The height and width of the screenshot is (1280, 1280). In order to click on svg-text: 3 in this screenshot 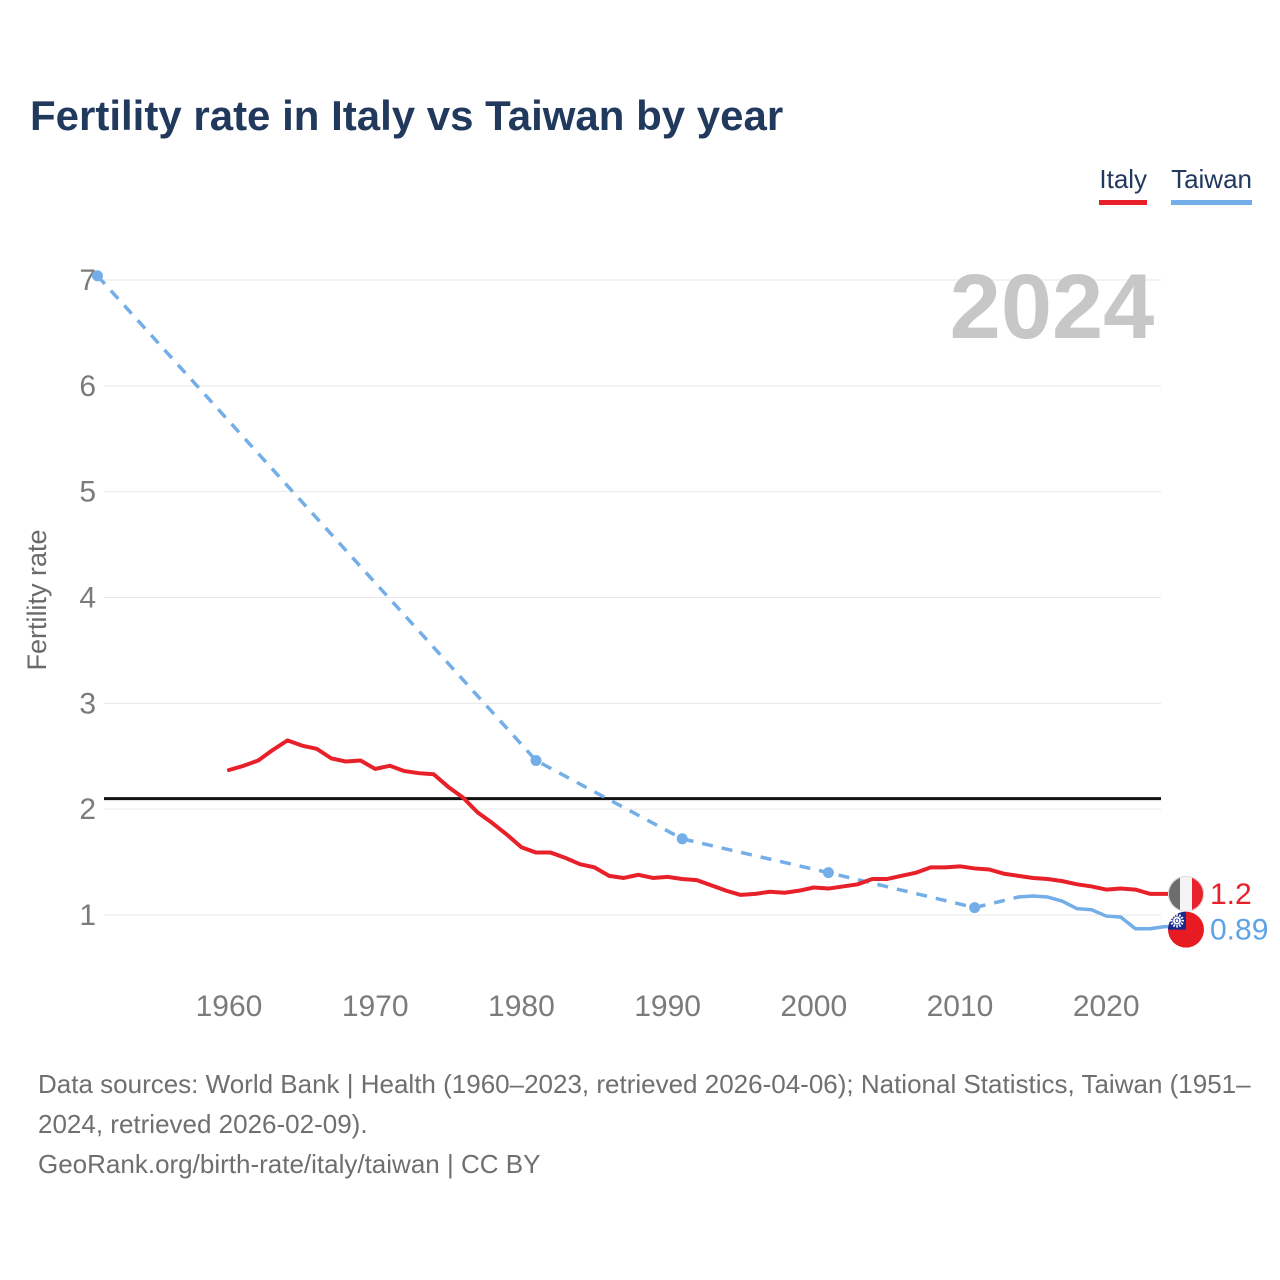, I will do `click(87, 703)`.